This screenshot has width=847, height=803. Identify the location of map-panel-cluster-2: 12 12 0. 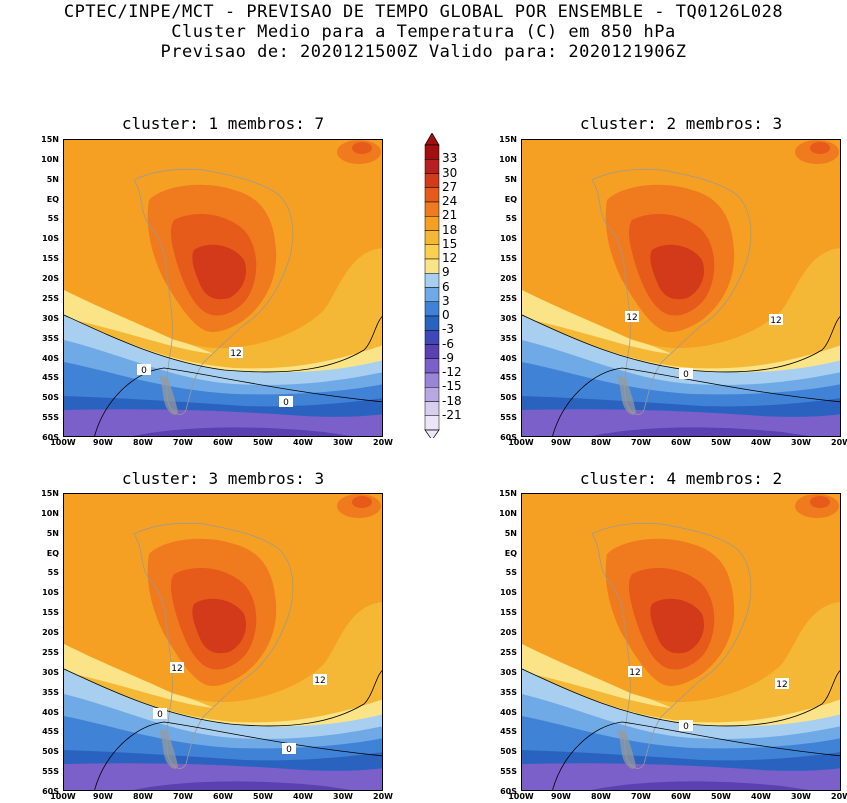
(681, 288).